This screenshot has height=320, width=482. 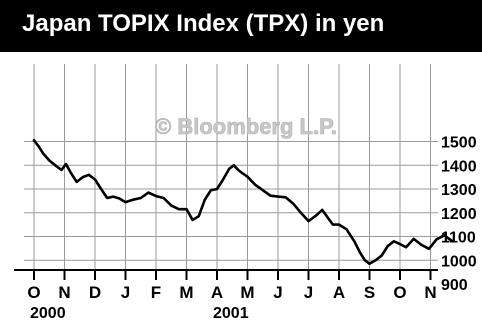 What do you see at coordinates (48, 312) in the screenshot?
I see `x-year-label: 2000` at bounding box center [48, 312].